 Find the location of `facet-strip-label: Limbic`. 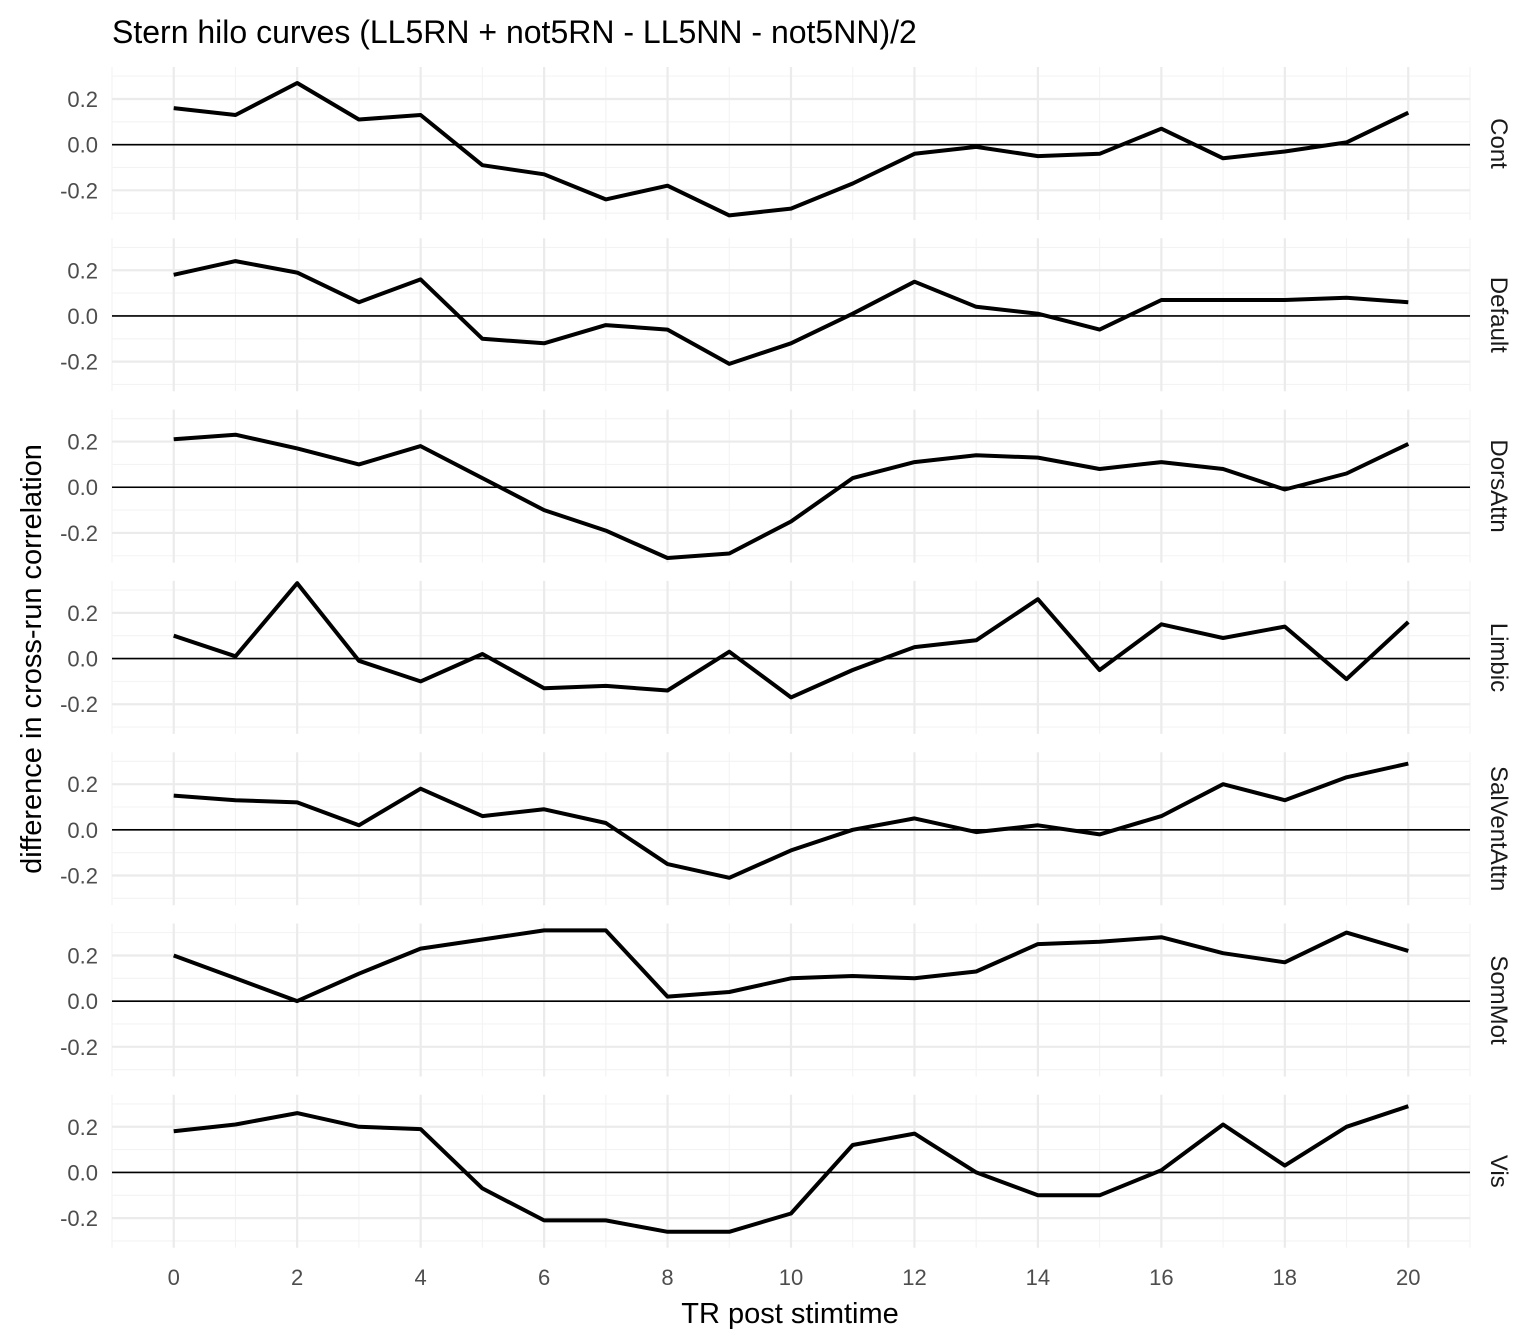

facet-strip-label: Limbic is located at coordinates (1498, 657).